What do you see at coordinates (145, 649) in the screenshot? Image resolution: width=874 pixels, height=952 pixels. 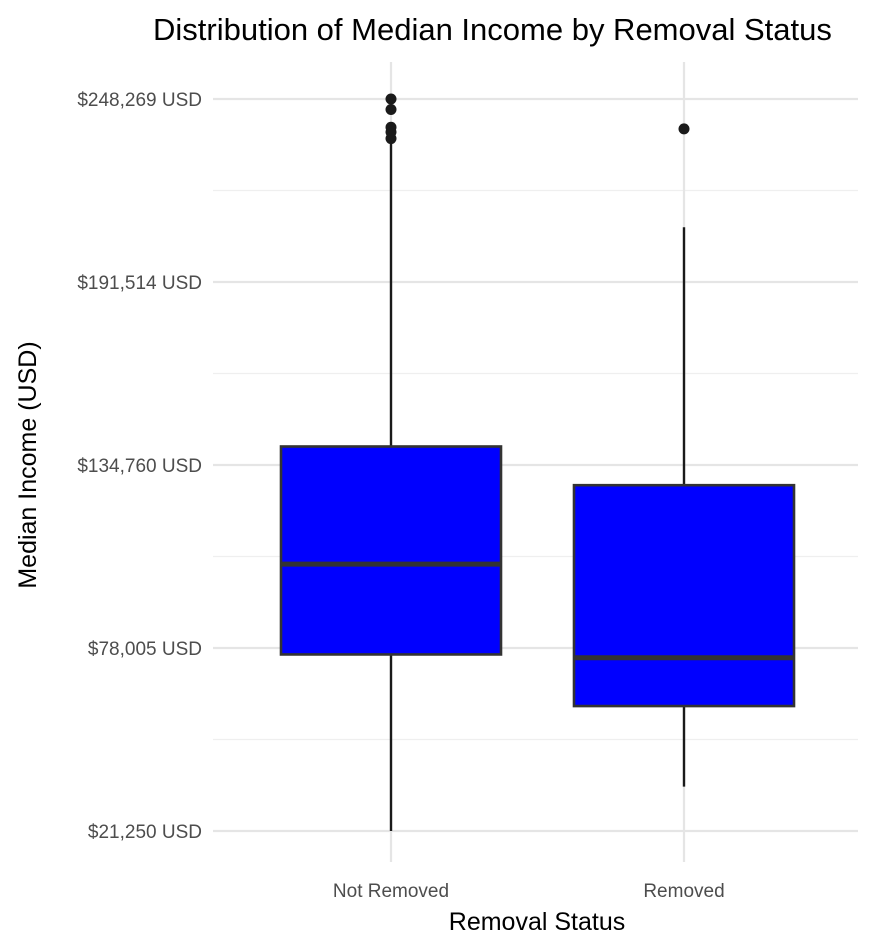 I see `y-tick-label: $78,005 USD` at bounding box center [145, 649].